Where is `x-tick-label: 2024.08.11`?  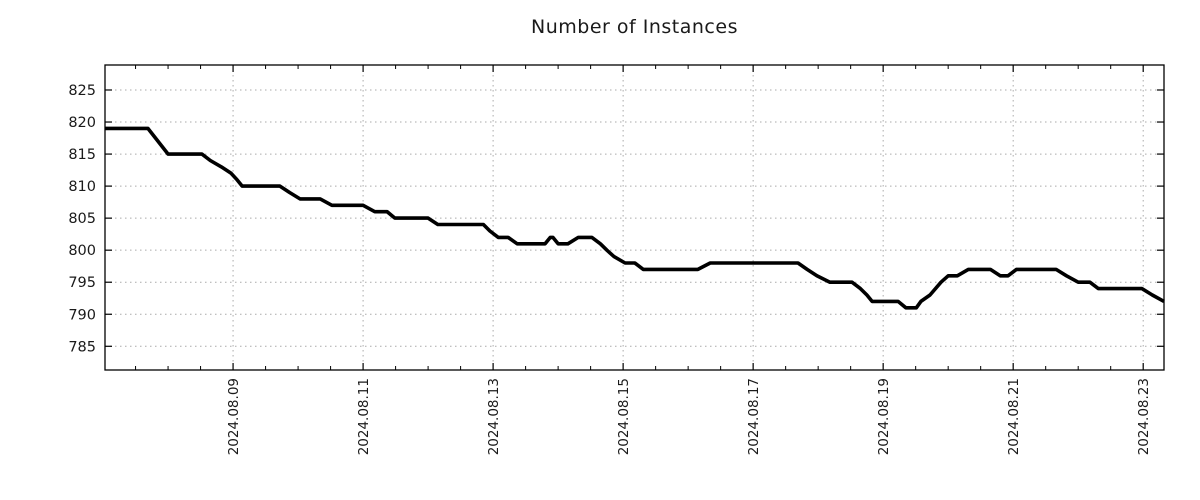 x-tick-label: 2024.08.11 is located at coordinates (364, 416).